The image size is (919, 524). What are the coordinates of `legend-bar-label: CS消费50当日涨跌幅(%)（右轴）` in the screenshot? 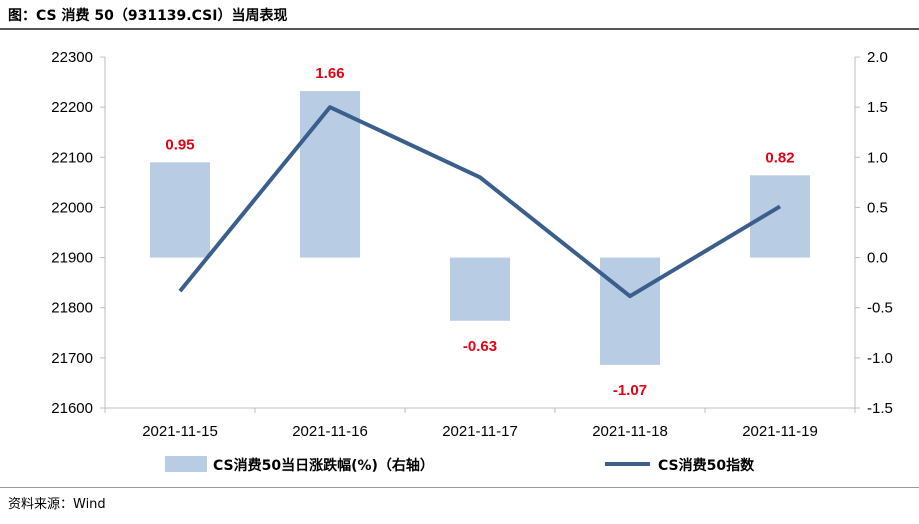 It's located at (323, 465).